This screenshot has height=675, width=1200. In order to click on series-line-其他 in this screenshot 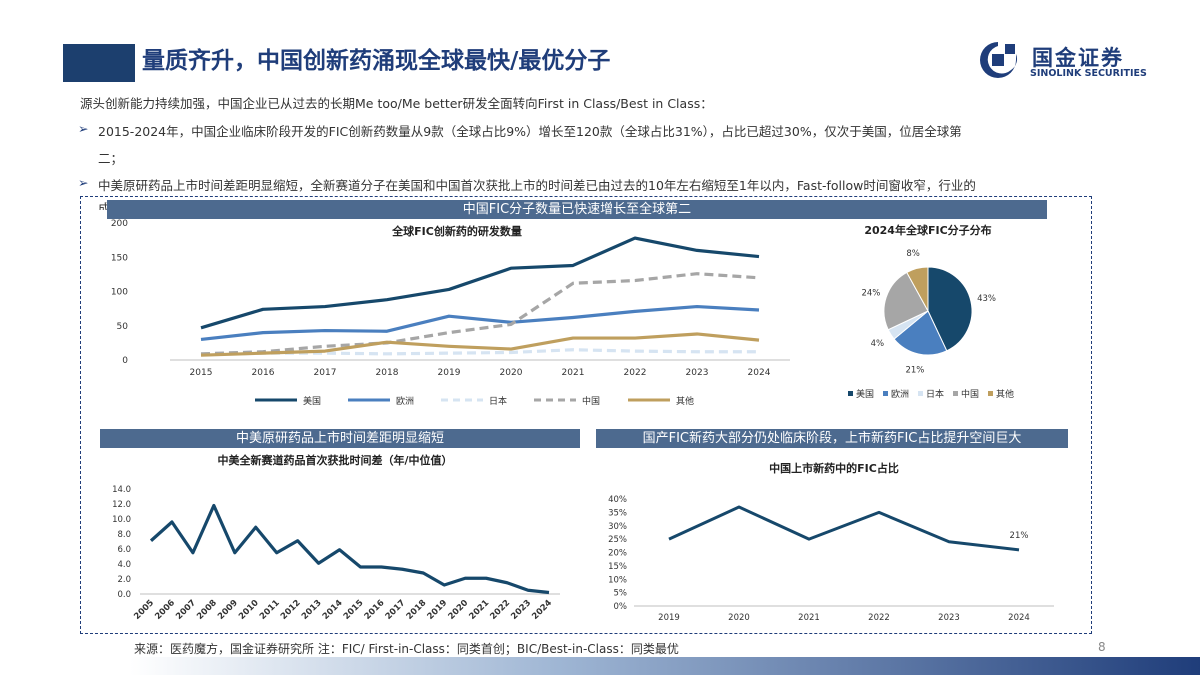, I will do `click(480, 344)`.